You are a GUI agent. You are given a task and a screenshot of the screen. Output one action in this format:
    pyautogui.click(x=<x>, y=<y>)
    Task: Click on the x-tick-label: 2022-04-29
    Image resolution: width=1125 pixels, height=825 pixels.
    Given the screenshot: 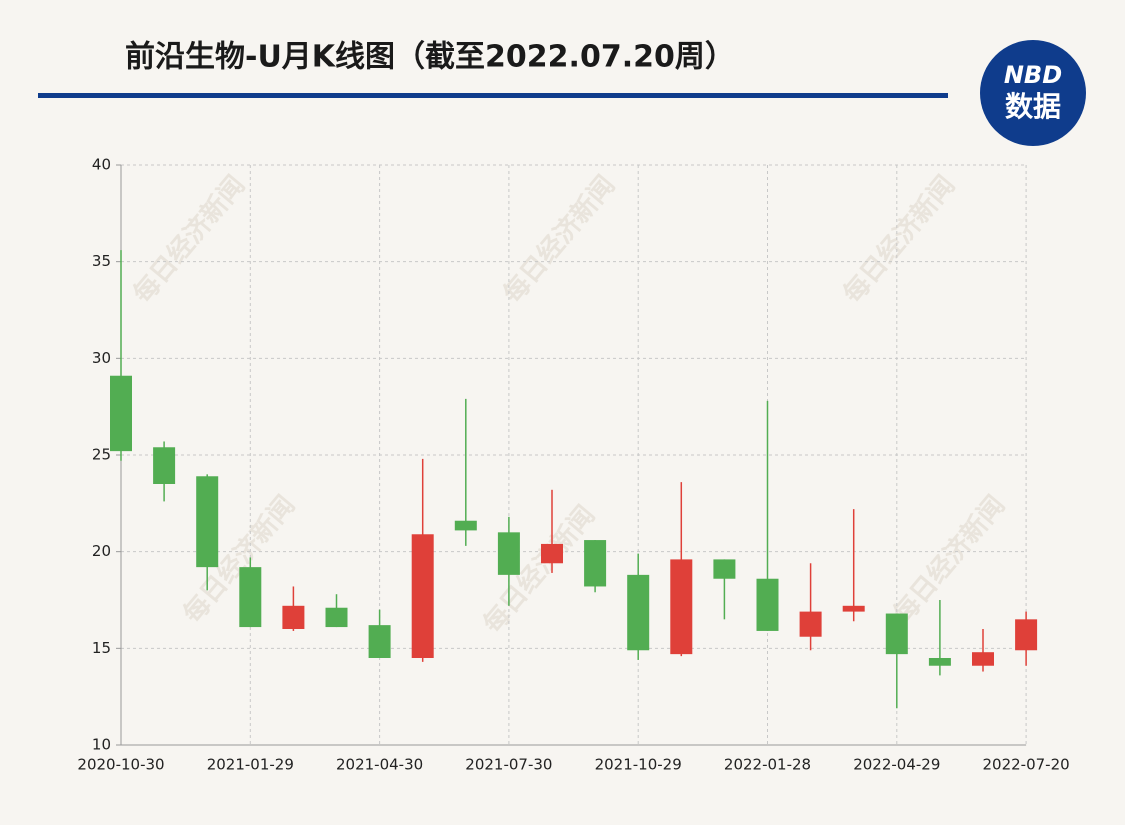 What is the action you would take?
    pyautogui.click(x=896, y=765)
    